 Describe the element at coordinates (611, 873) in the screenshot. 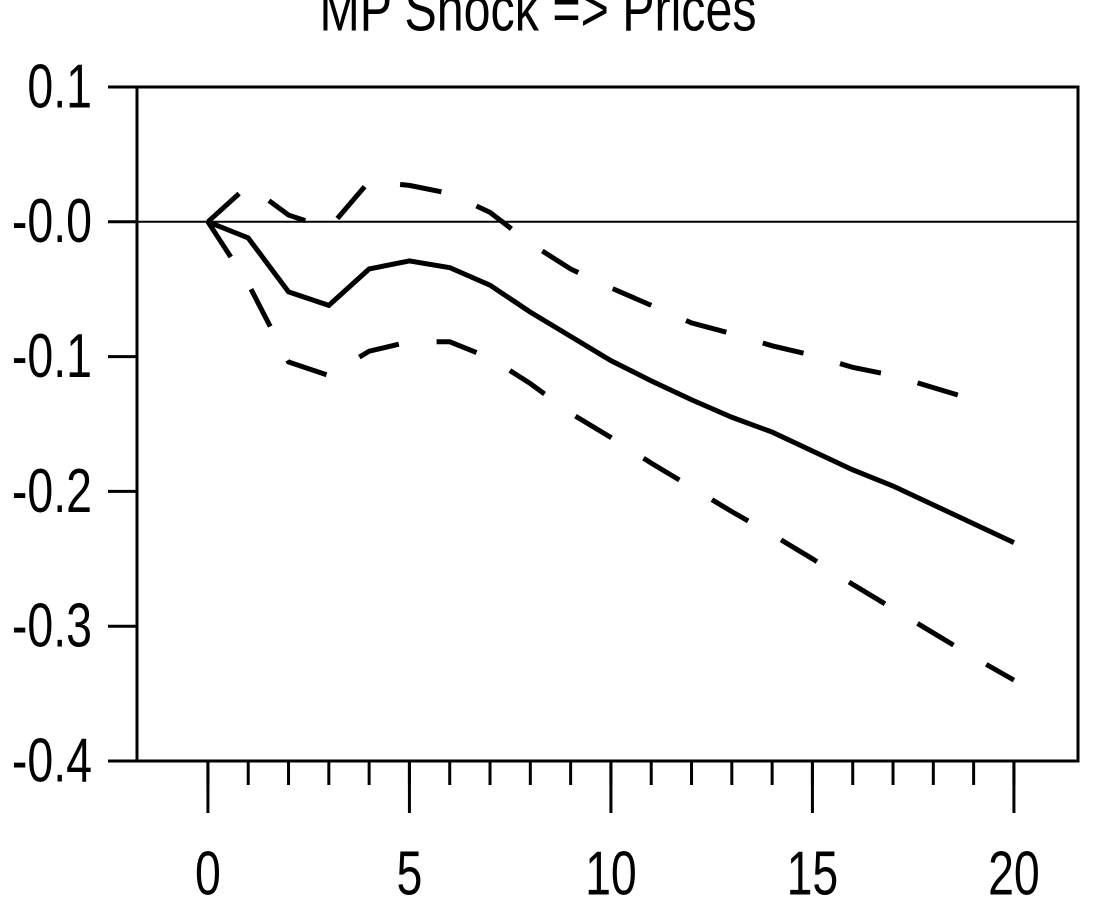

I see `x-tick-label: 10` at that location.